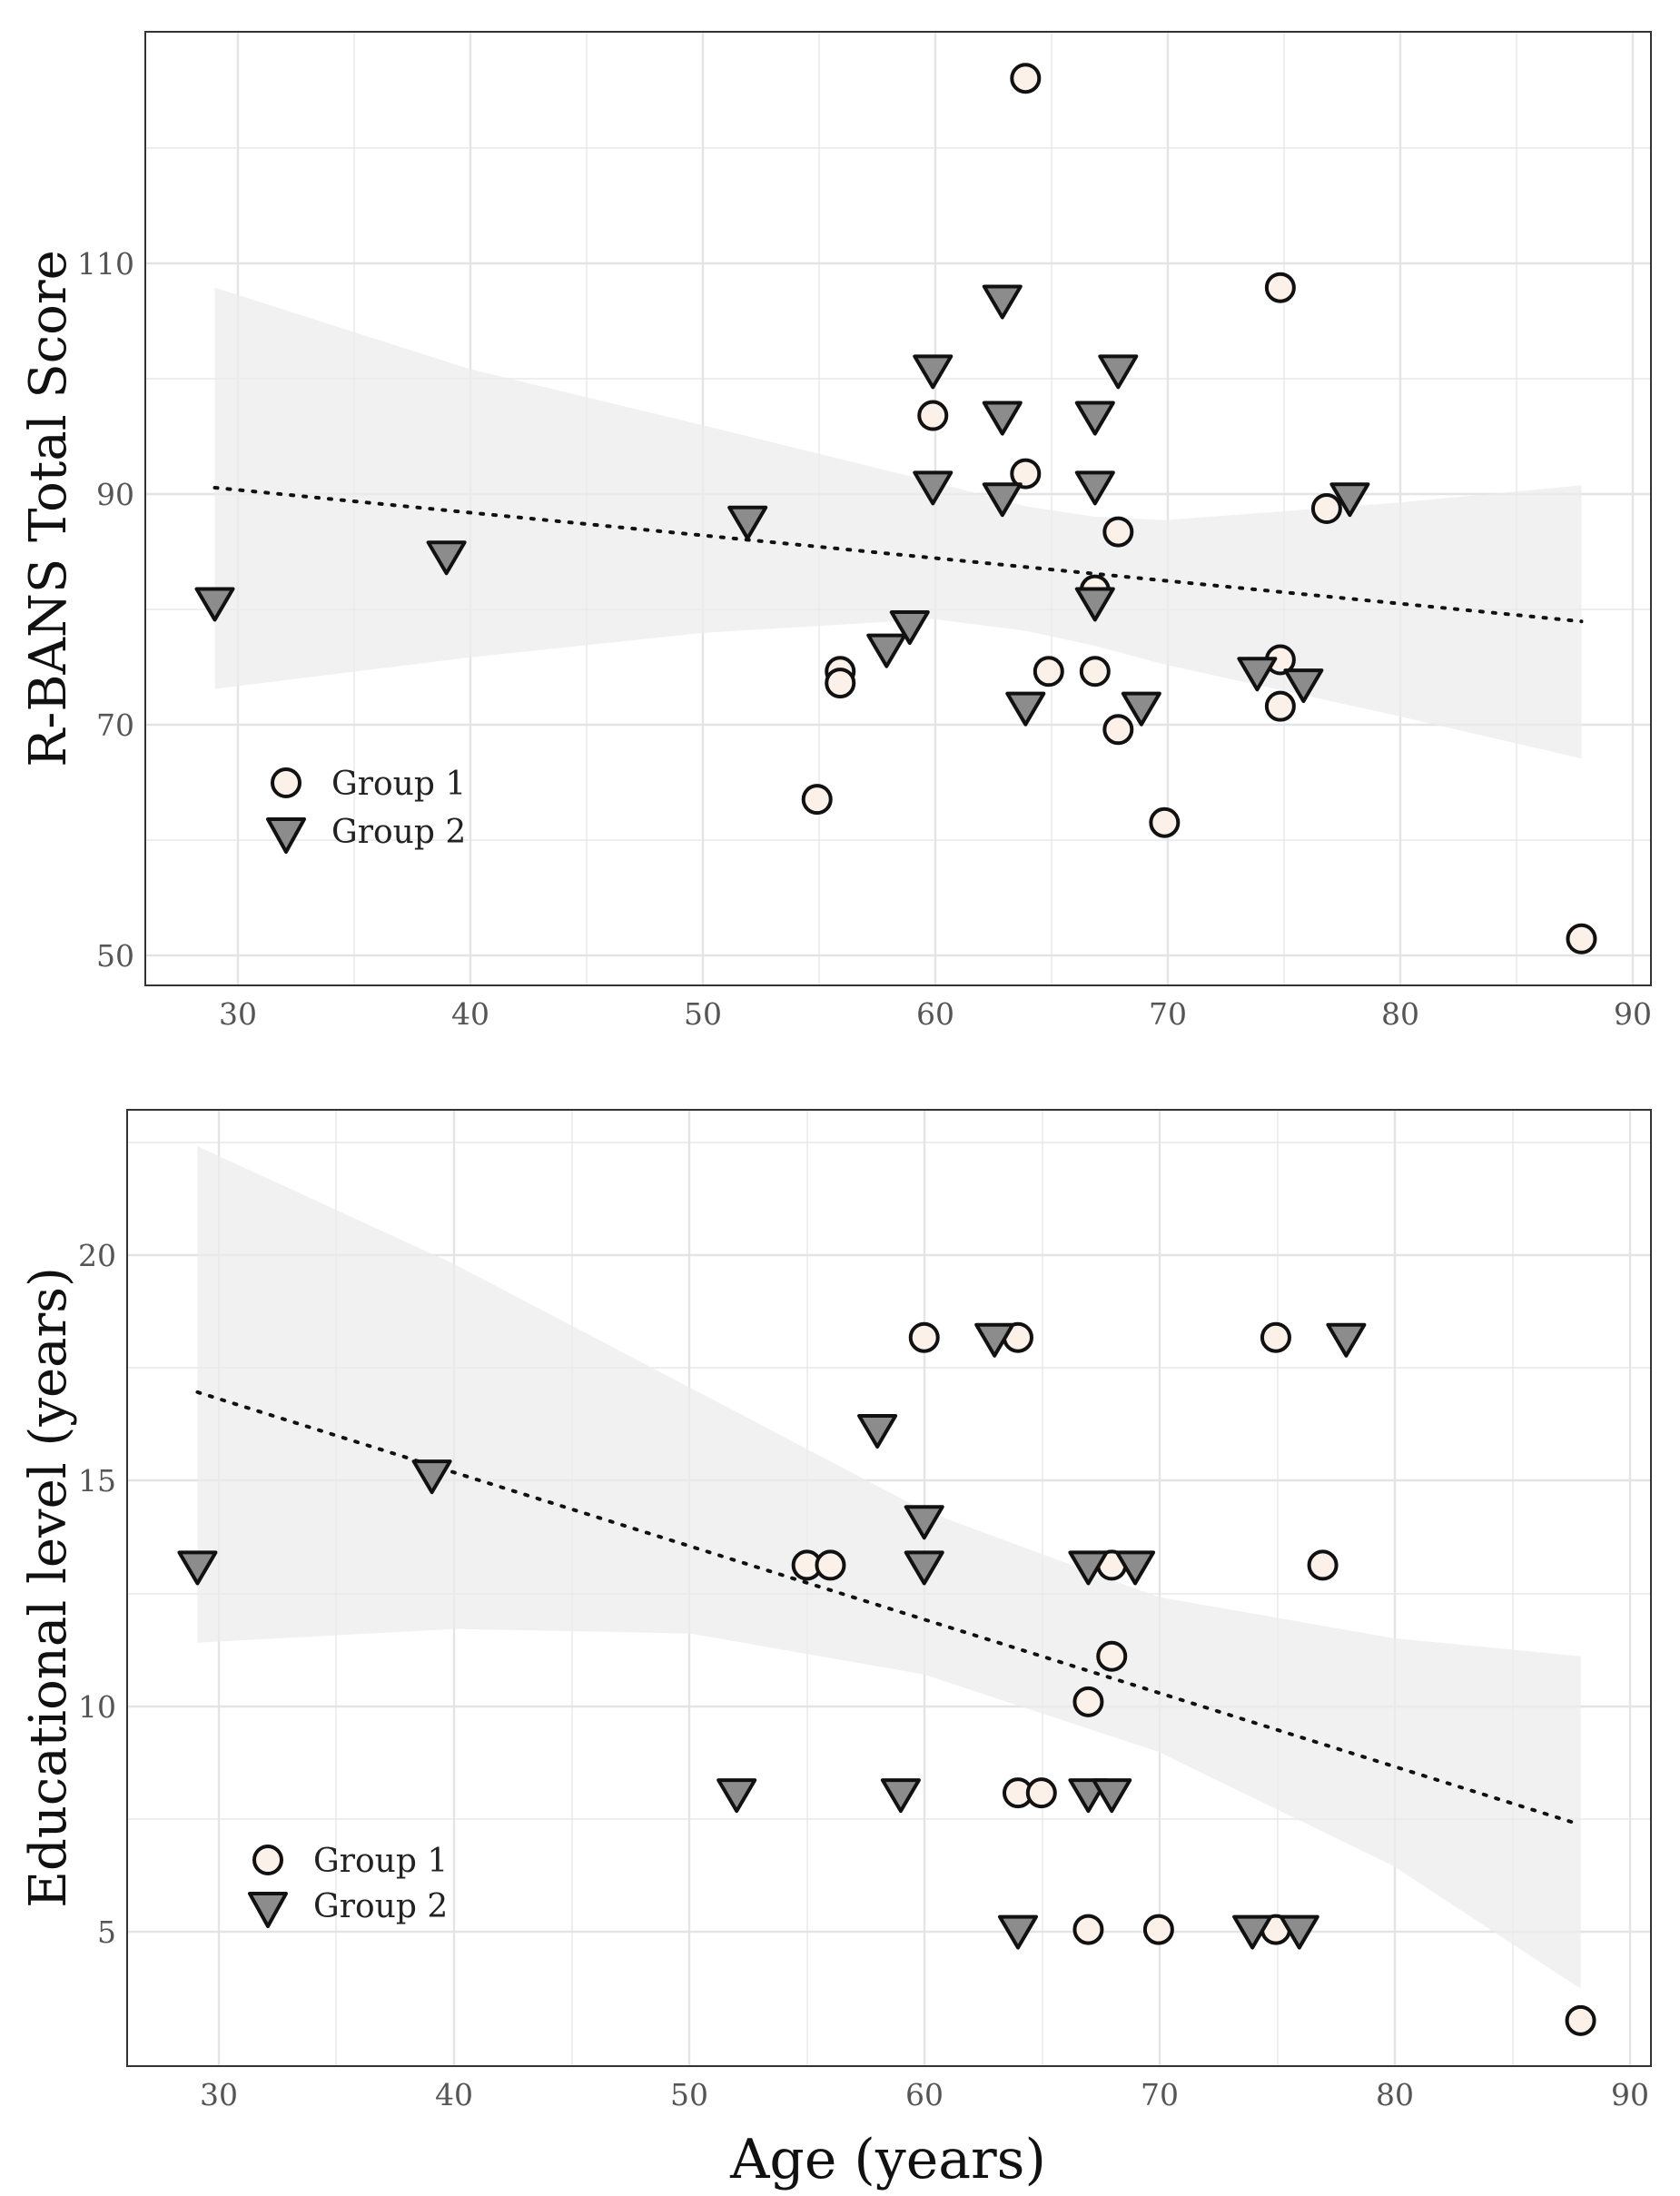  What do you see at coordinates (115, 956) in the screenshot?
I see `y-tick-label: 50` at bounding box center [115, 956].